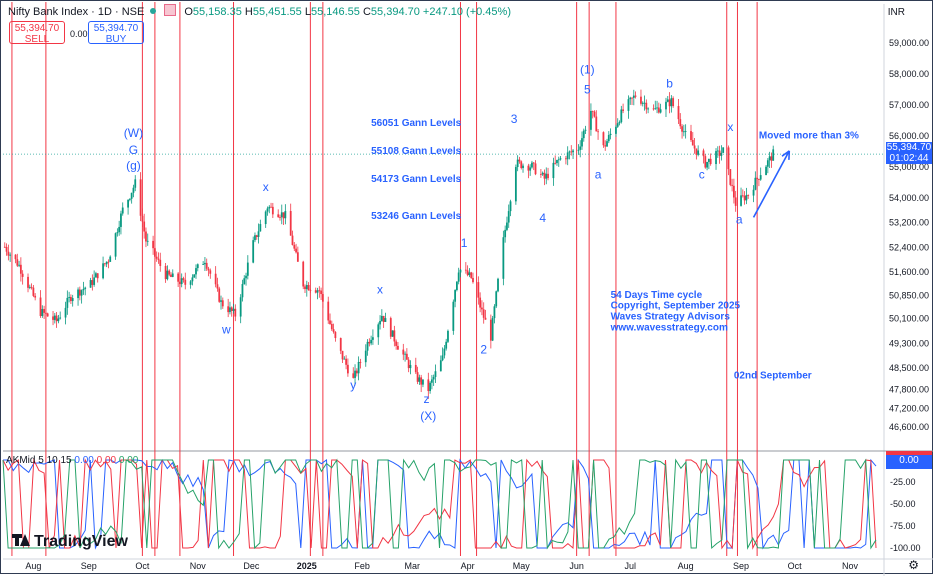  I want to click on indicator-legend: AKMid 5 10 15 0.00 0.00 0.00, so click(72, 460).